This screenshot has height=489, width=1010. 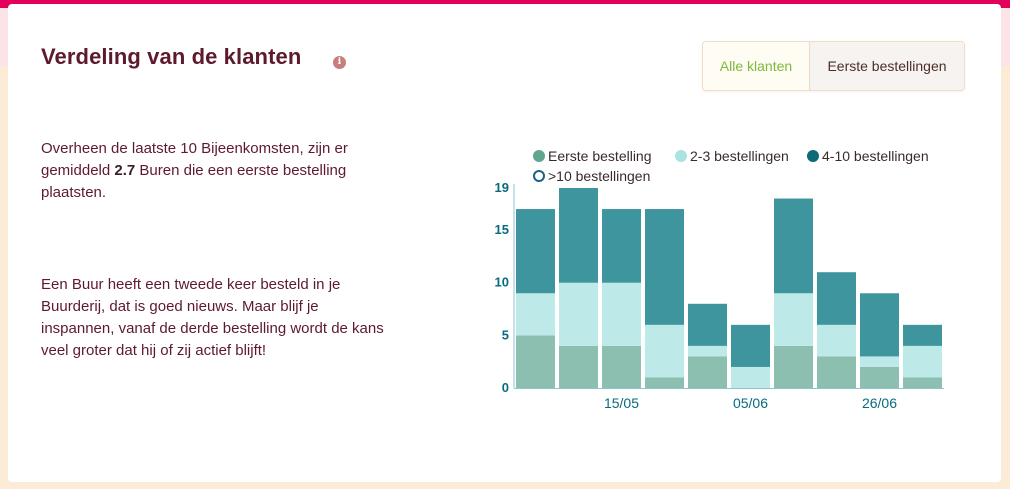 What do you see at coordinates (339, 62) in the screenshot?
I see `info-icon: i` at bounding box center [339, 62].